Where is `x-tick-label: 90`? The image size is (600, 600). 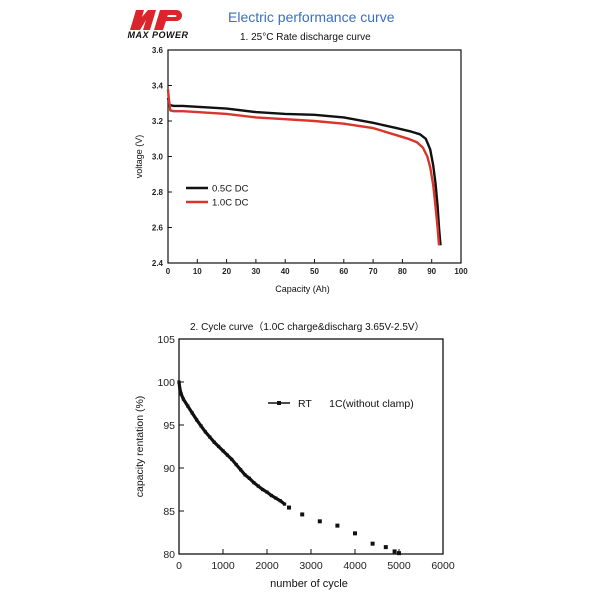 x-tick-label: 90 is located at coordinates (431, 271).